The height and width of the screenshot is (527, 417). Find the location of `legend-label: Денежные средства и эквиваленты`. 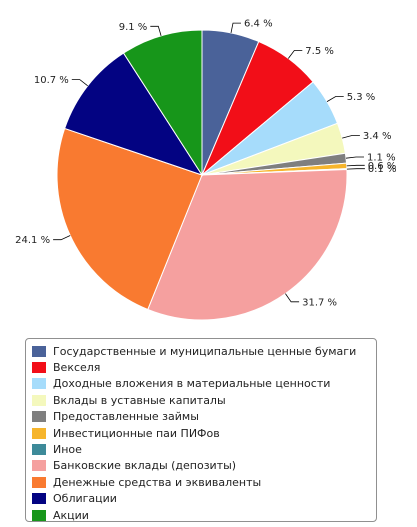

legend-label: Денежные средства и эквиваленты is located at coordinates (157, 482).